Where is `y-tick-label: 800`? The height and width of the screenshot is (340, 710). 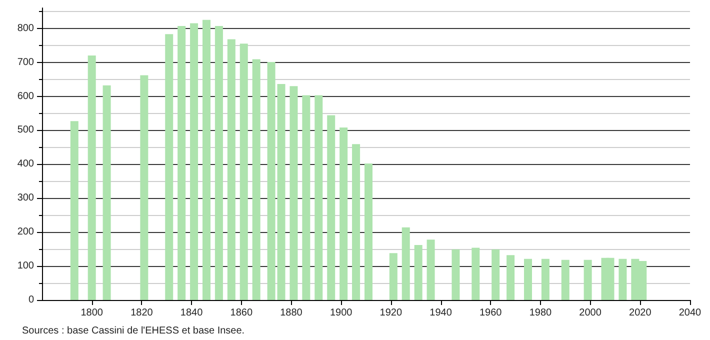
y-tick-label: 800 is located at coordinates (25, 28).